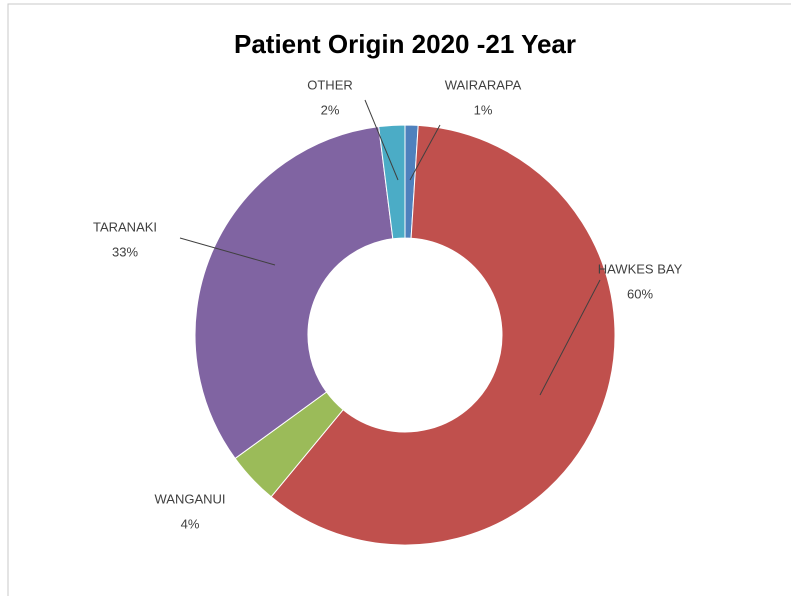  I want to click on slice-value-label: 33%, so click(125, 251).